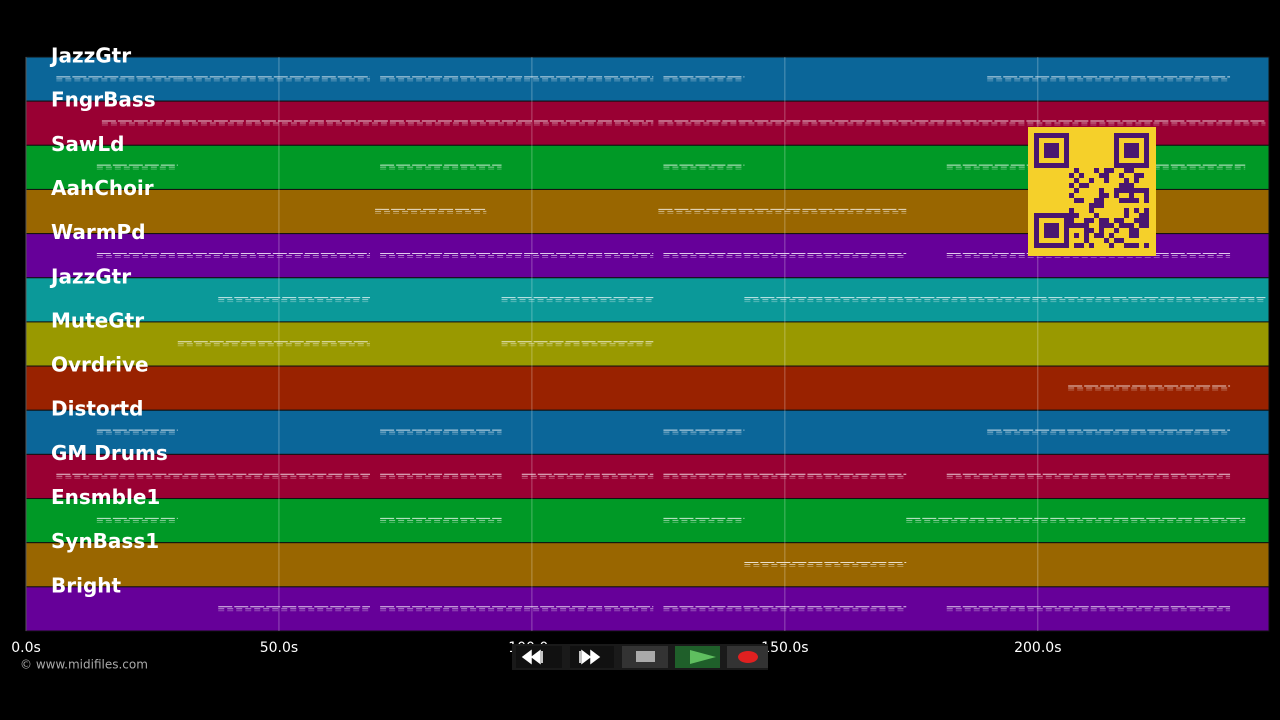 The height and width of the screenshot is (720, 1280). Describe the element at coordinates (103, 100) in the screenshot. I see `track-name: FngrBass` at that location.